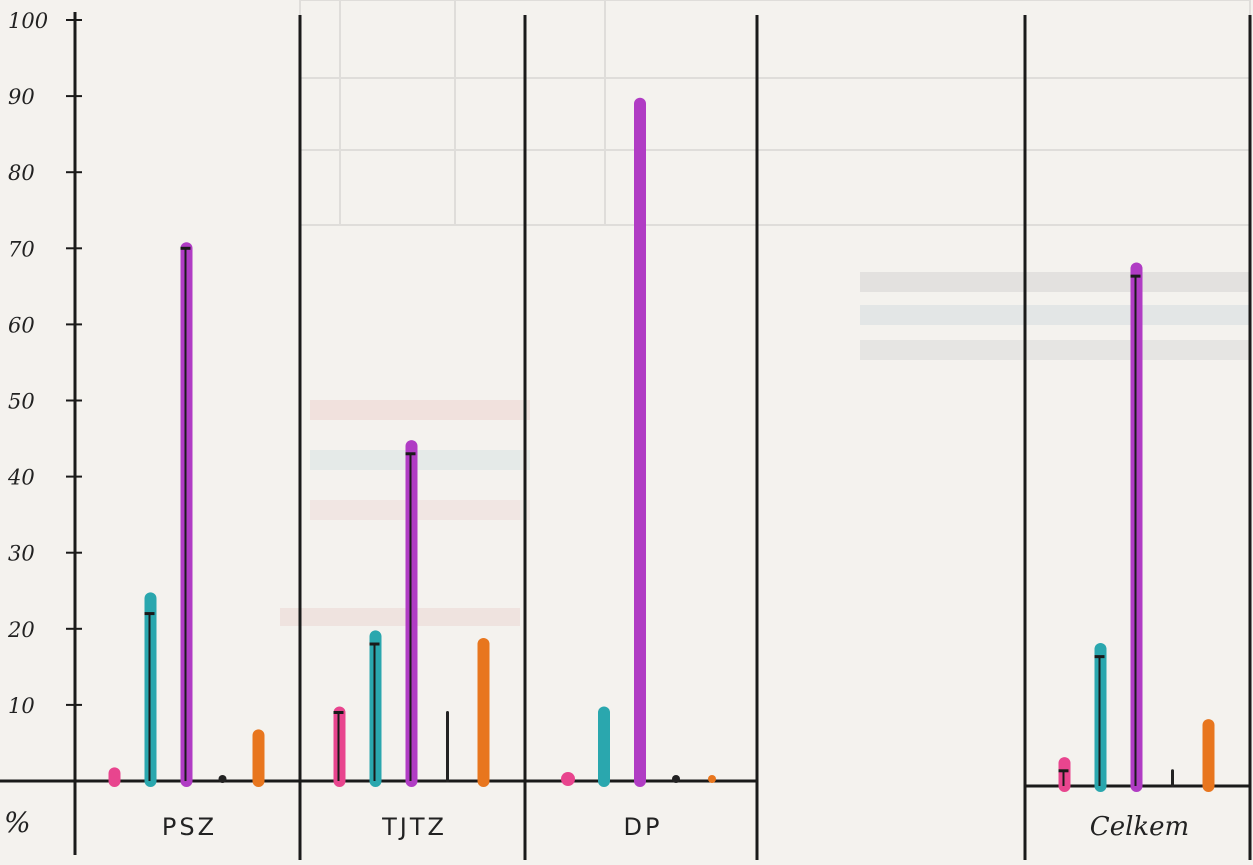  What do you see at coordinates (17, 822) in the screenshot?
I see `y-unit-label: %` at bounding box center [17, 822].